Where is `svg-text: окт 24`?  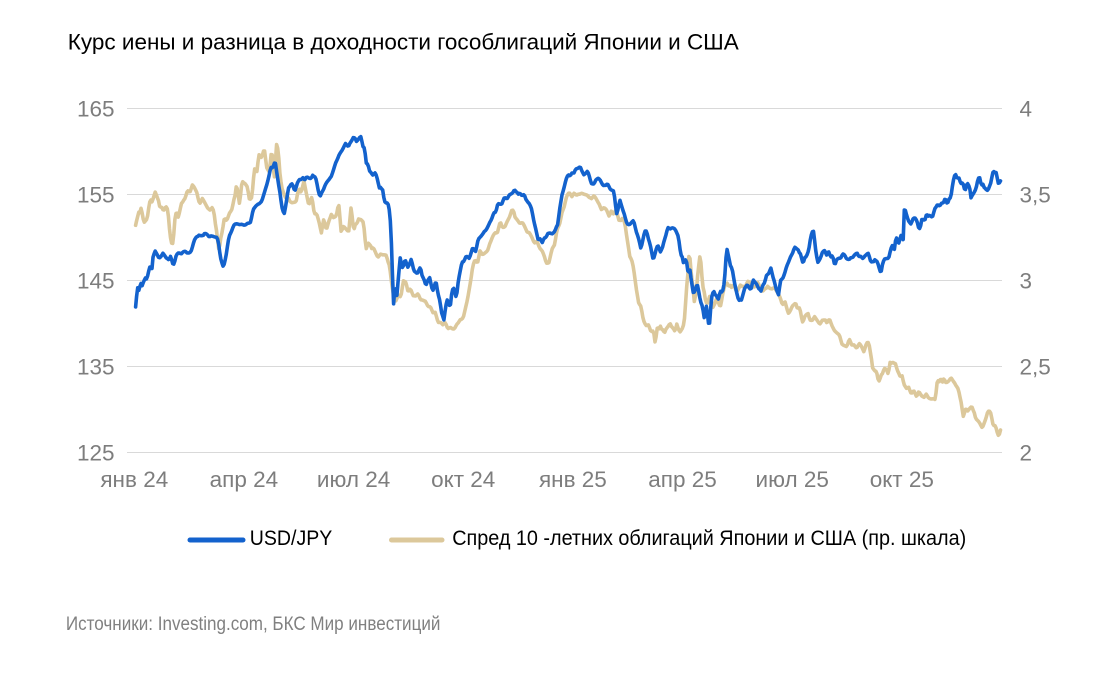 svg-text: окт 24 is located at coordinates (463, 479).